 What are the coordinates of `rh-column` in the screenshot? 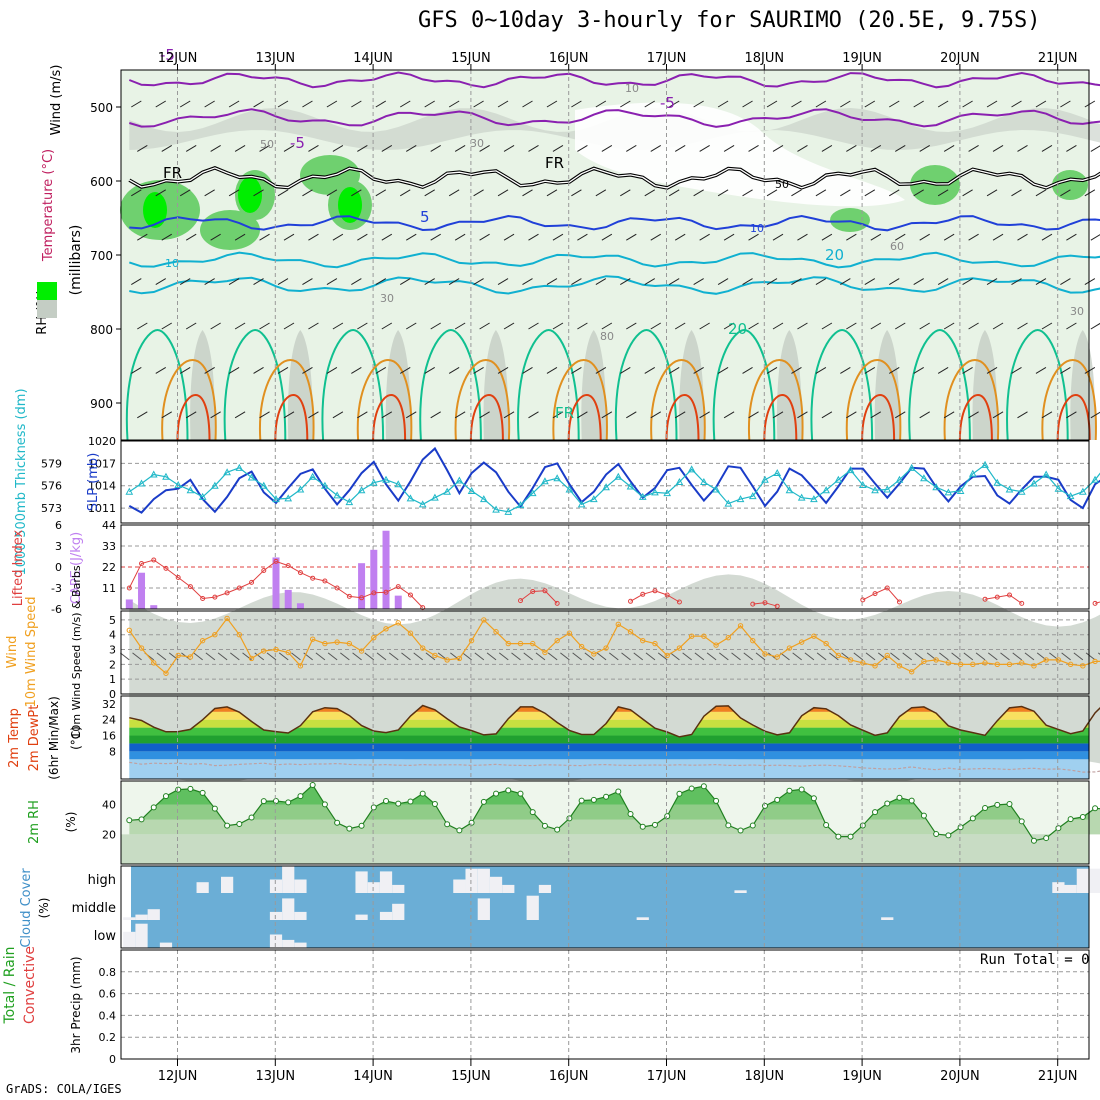 It's located at (887, 385).